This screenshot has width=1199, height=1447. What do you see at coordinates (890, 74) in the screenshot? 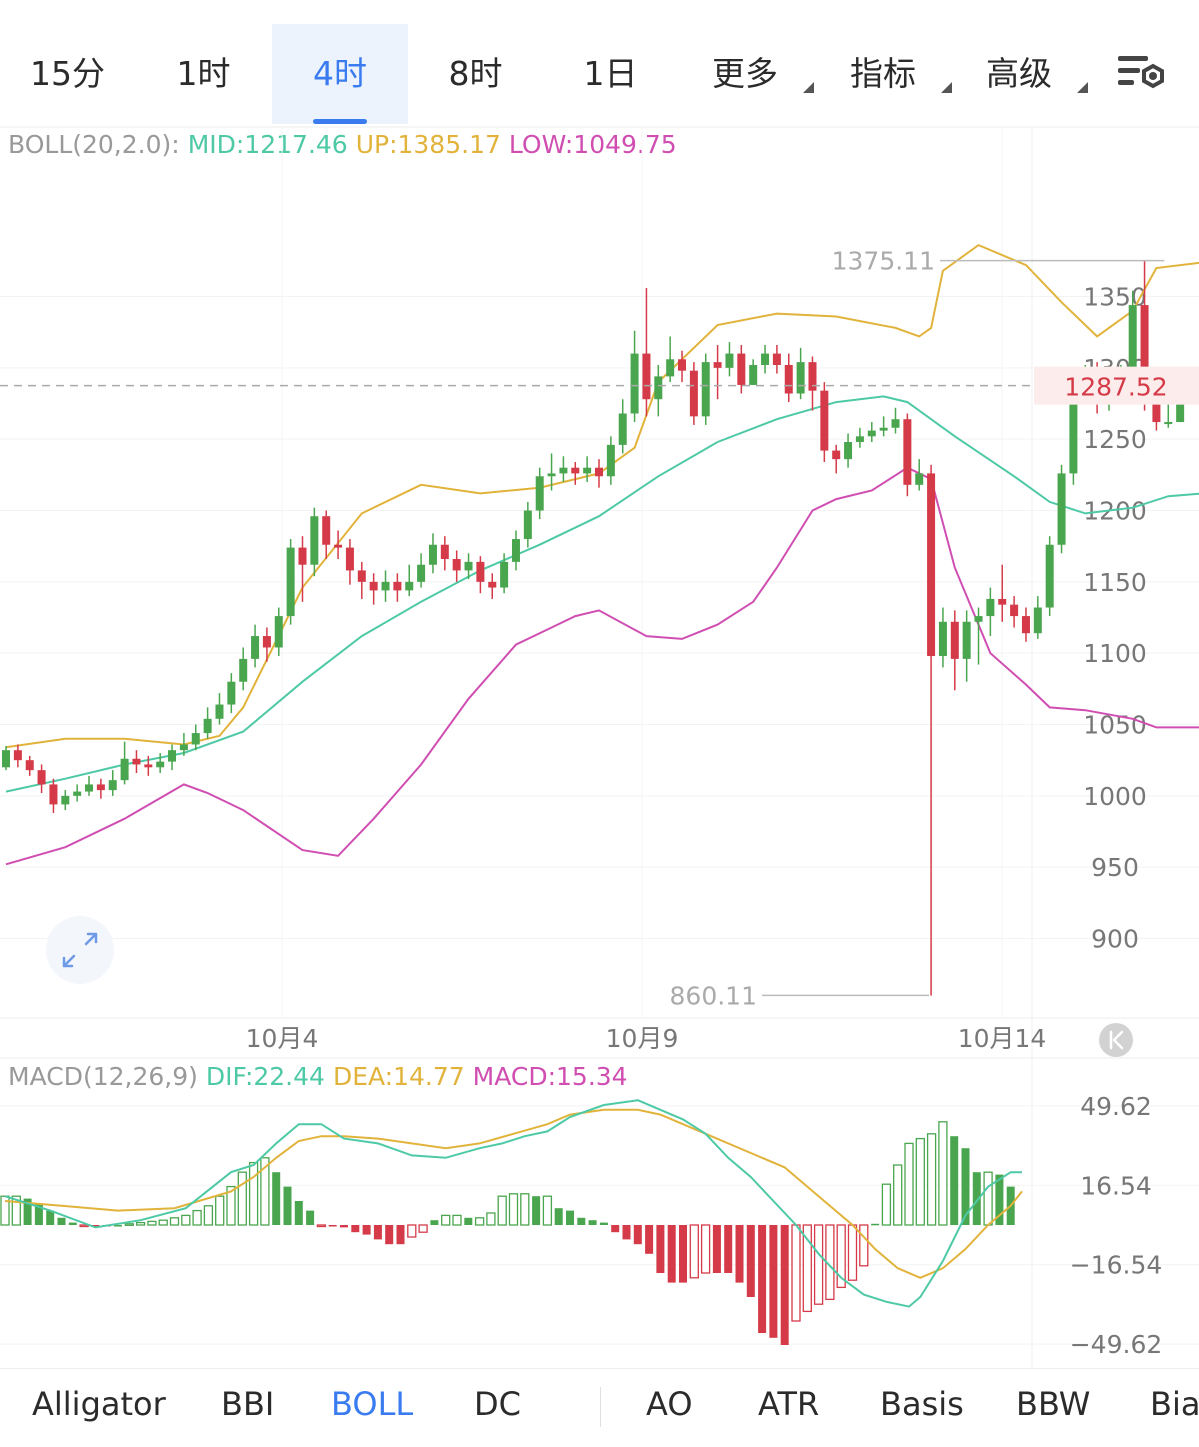
I see `tab-indicators: 指标` at bounding box center [890, 74].